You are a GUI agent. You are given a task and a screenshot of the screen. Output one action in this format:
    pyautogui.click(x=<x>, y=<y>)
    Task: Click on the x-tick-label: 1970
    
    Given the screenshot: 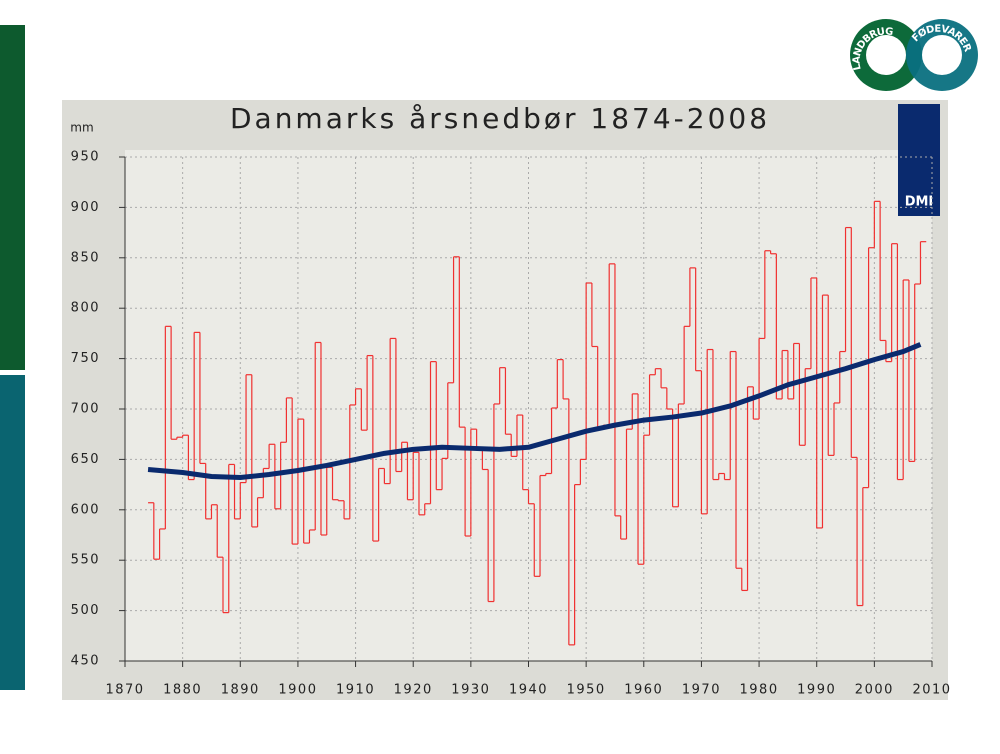 What is the action you would take?
    pyautogui.click(x=701, y=690)
    